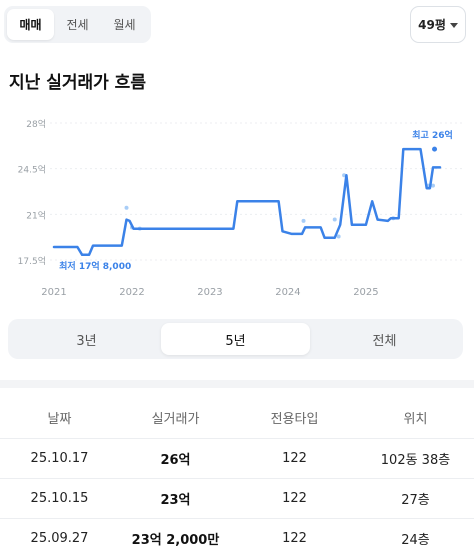 Image resolution: width=474 pixels, height=556 pixels. What do you see at coordinates (59, 420) in the screenshot?
I see `header-date: 날짜` at bounding box center [59, 420].